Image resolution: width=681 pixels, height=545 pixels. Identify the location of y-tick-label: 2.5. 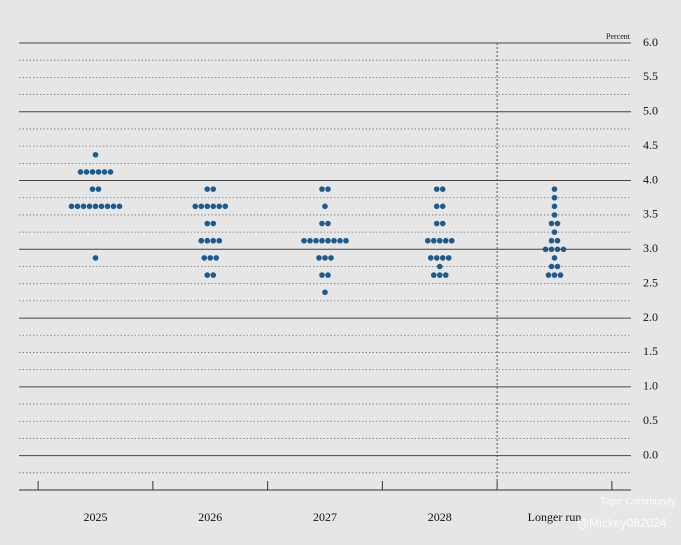
(650, 282).